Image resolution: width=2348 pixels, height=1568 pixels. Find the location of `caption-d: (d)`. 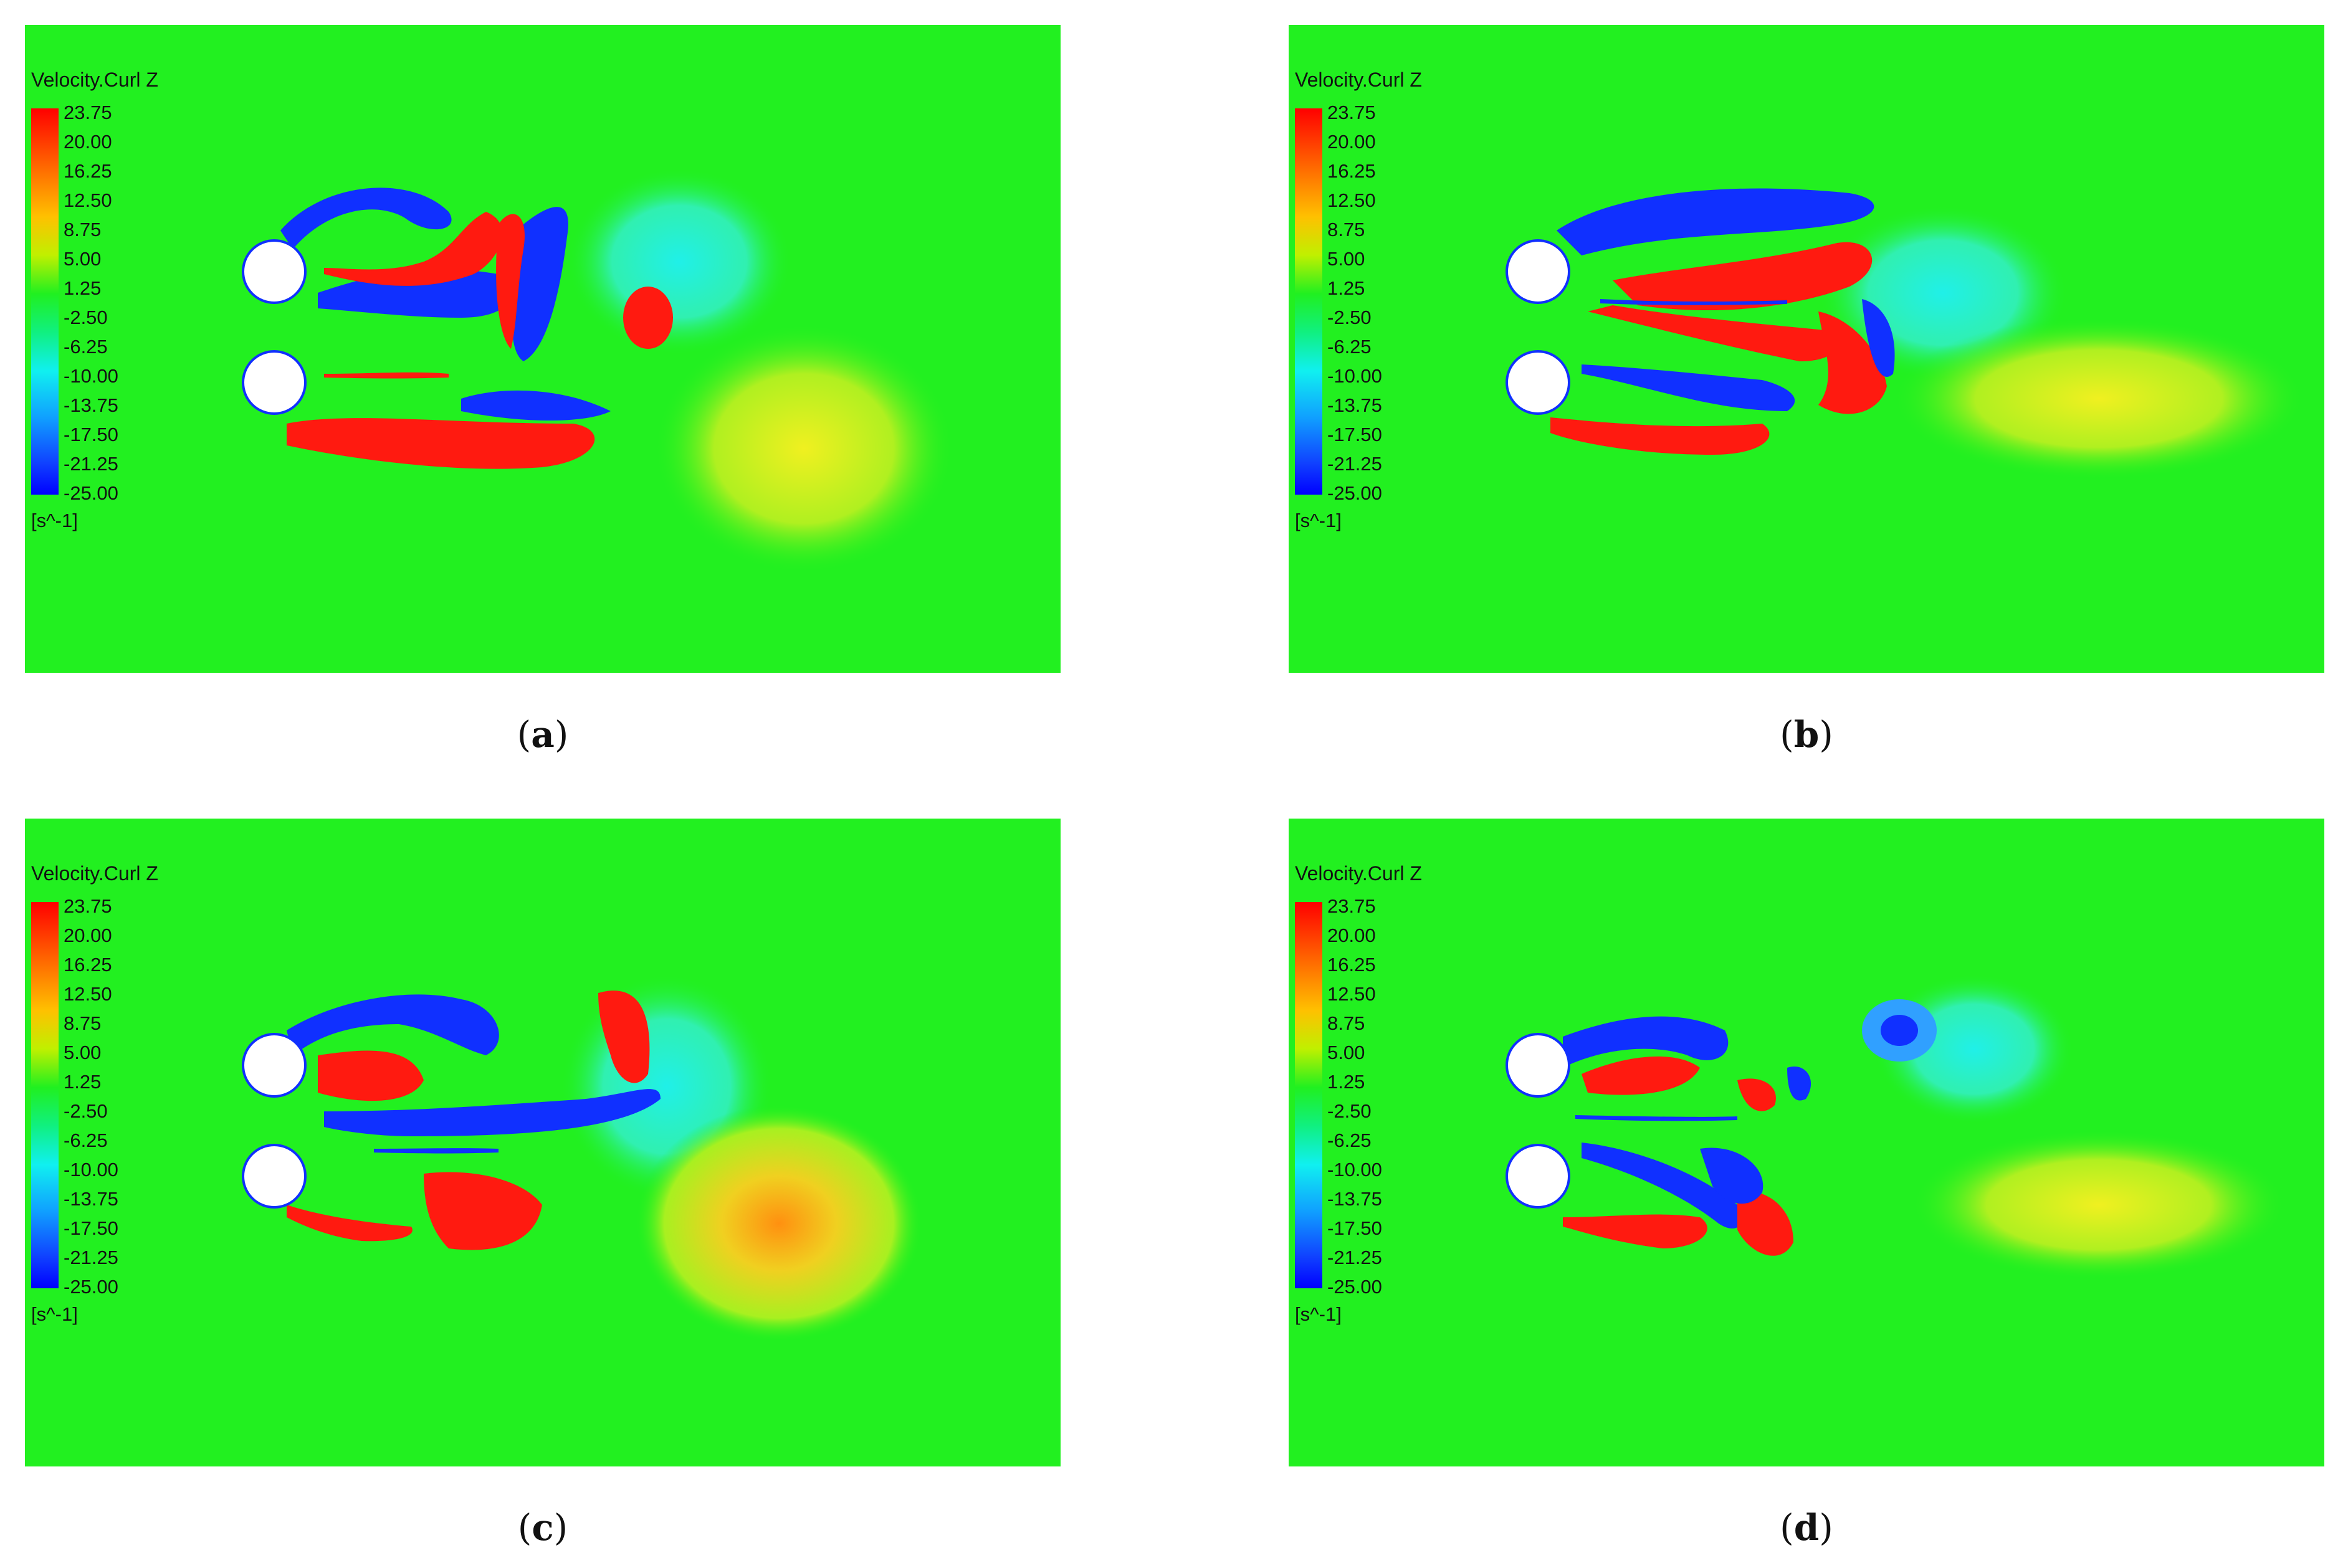

caption-d: (d) is located at coordinates (1806, 1528).